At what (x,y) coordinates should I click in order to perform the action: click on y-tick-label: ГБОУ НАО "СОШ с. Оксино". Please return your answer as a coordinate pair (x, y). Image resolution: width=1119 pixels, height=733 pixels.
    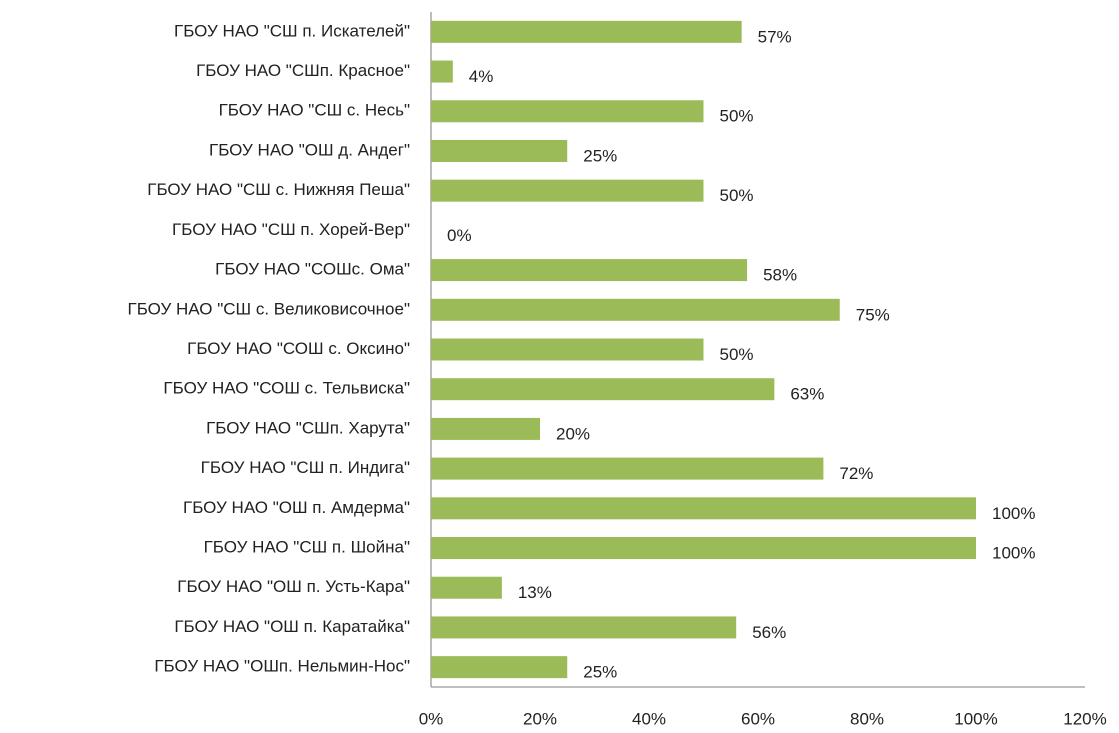
    Looking at the image, I should click on (298, 348).